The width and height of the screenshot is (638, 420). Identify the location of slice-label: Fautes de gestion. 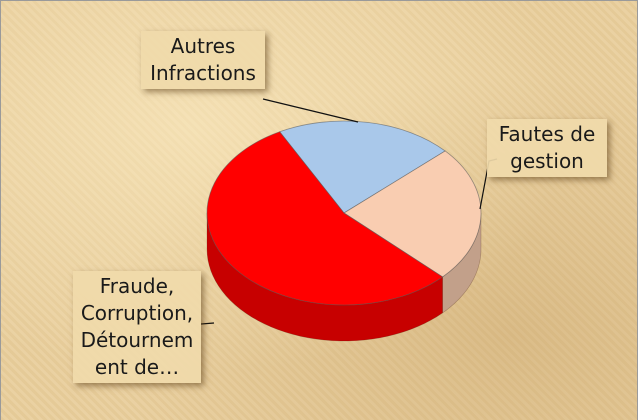
(547, 148).